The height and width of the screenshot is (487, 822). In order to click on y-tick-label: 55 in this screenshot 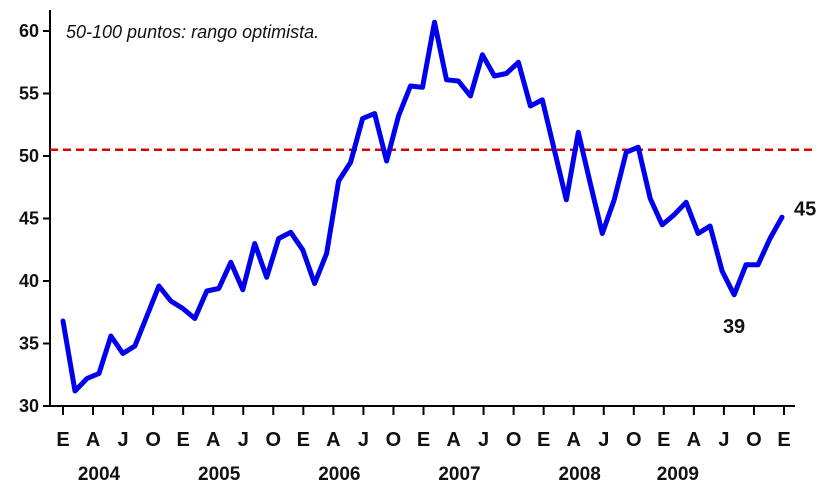, I will do `click(29, 94)`.